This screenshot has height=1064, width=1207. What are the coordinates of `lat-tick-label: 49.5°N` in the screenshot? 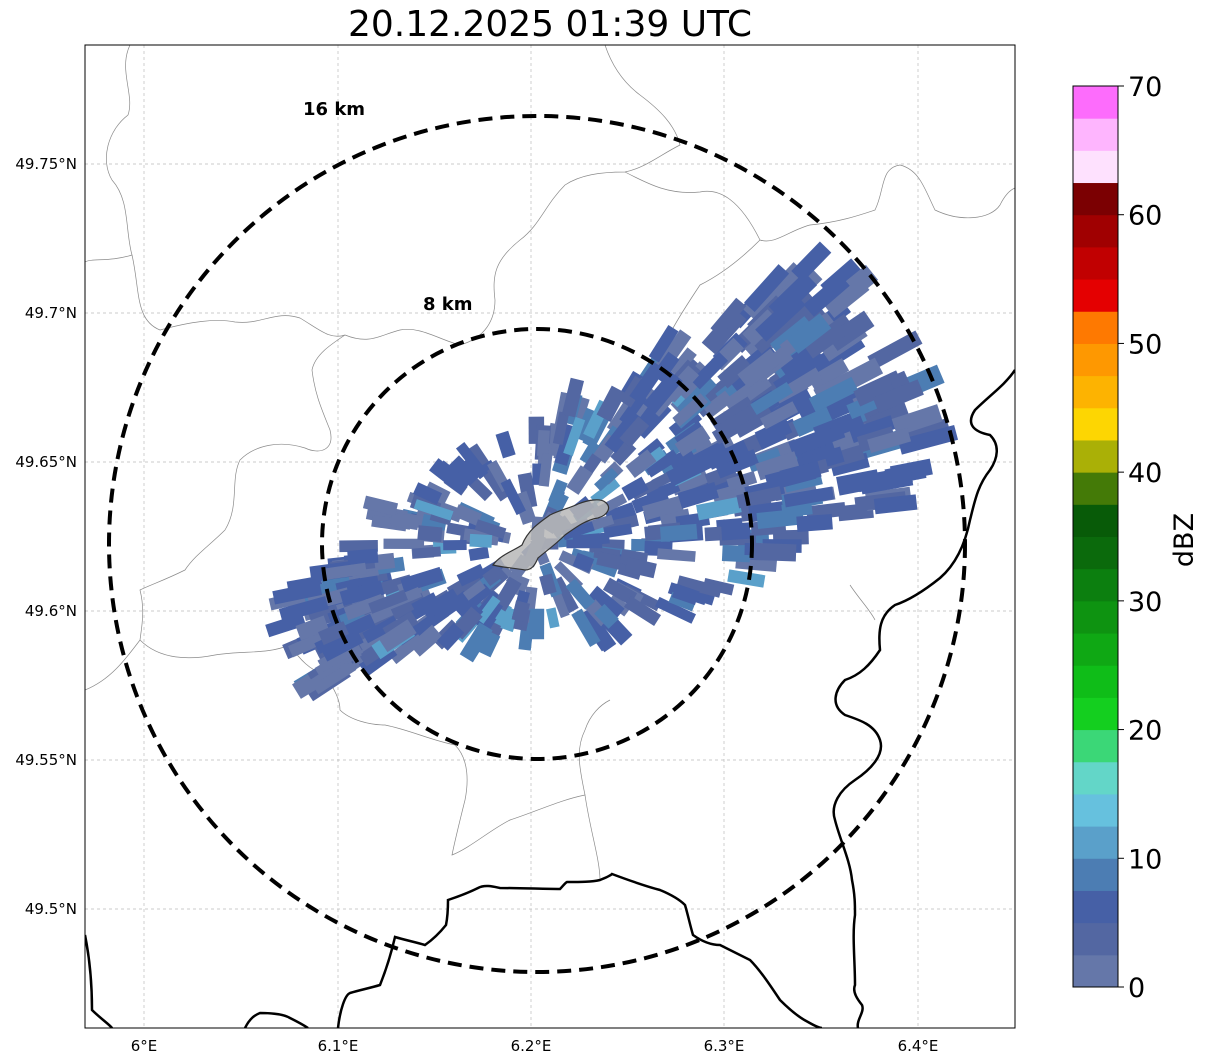 It's located at (51, 909).